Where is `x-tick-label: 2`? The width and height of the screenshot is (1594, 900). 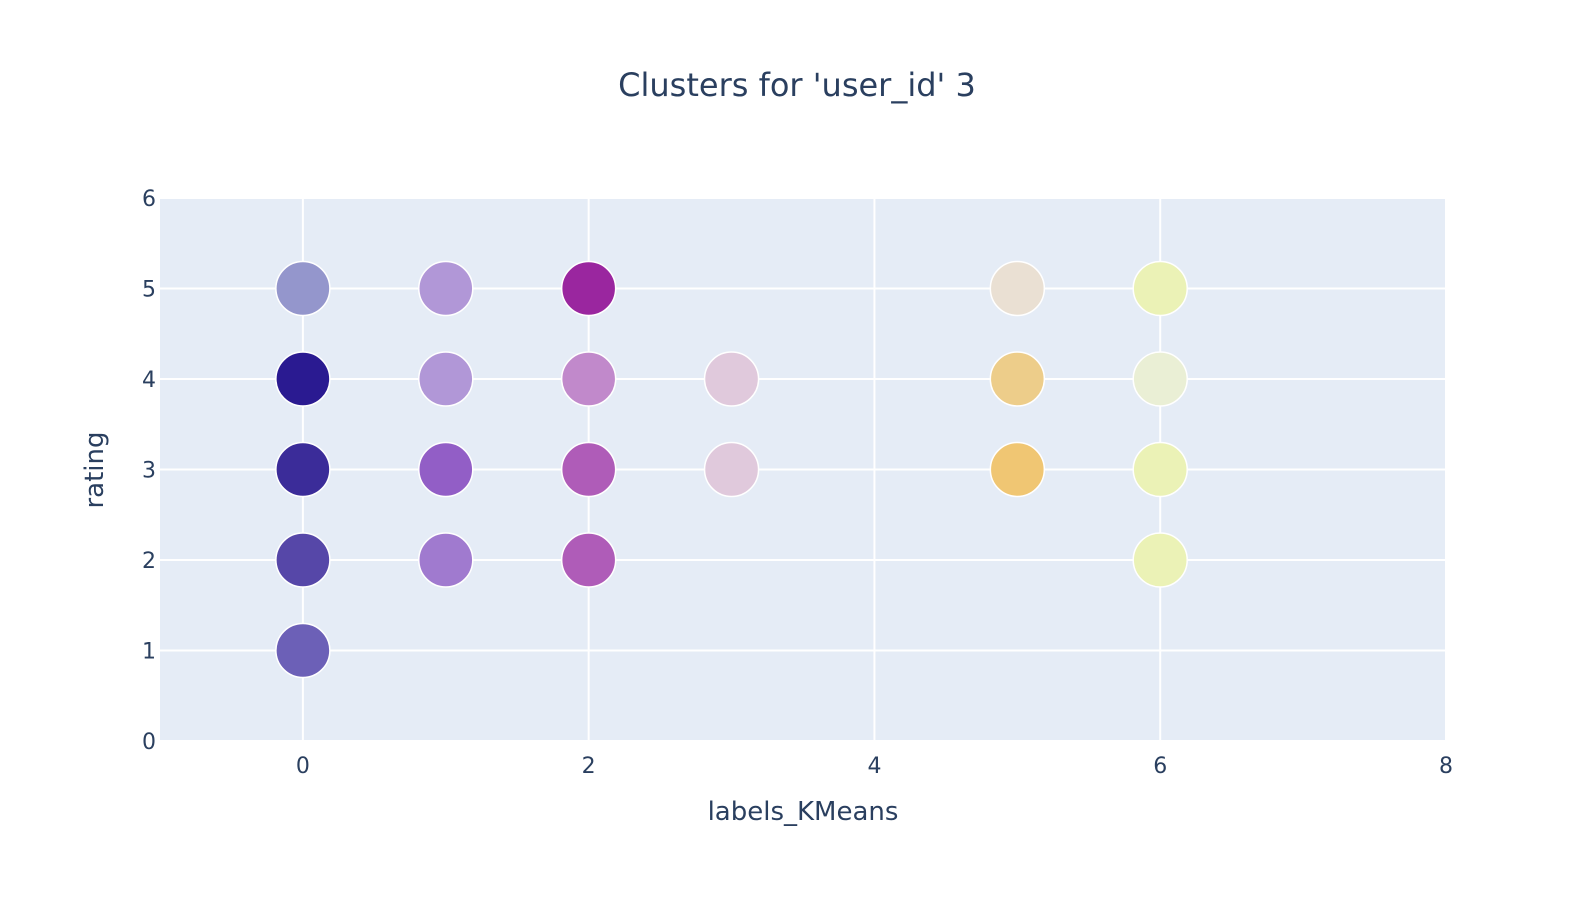
x-tick-label: 2 is located at coordinates (589, 766).